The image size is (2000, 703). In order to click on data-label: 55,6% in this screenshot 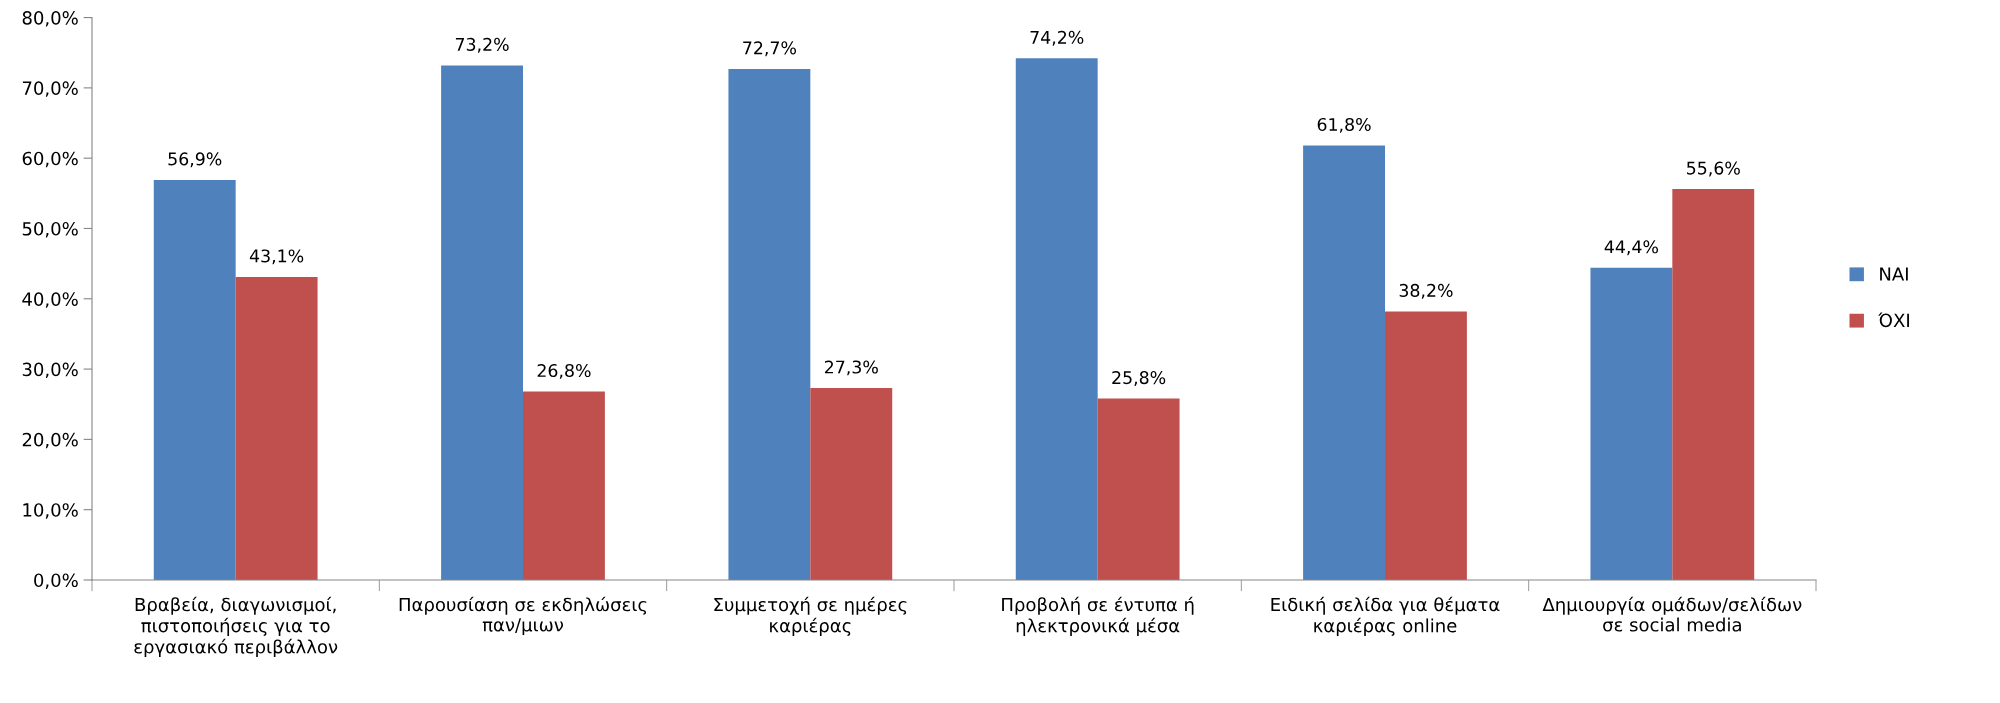, I will do `click(1713, 169)`.